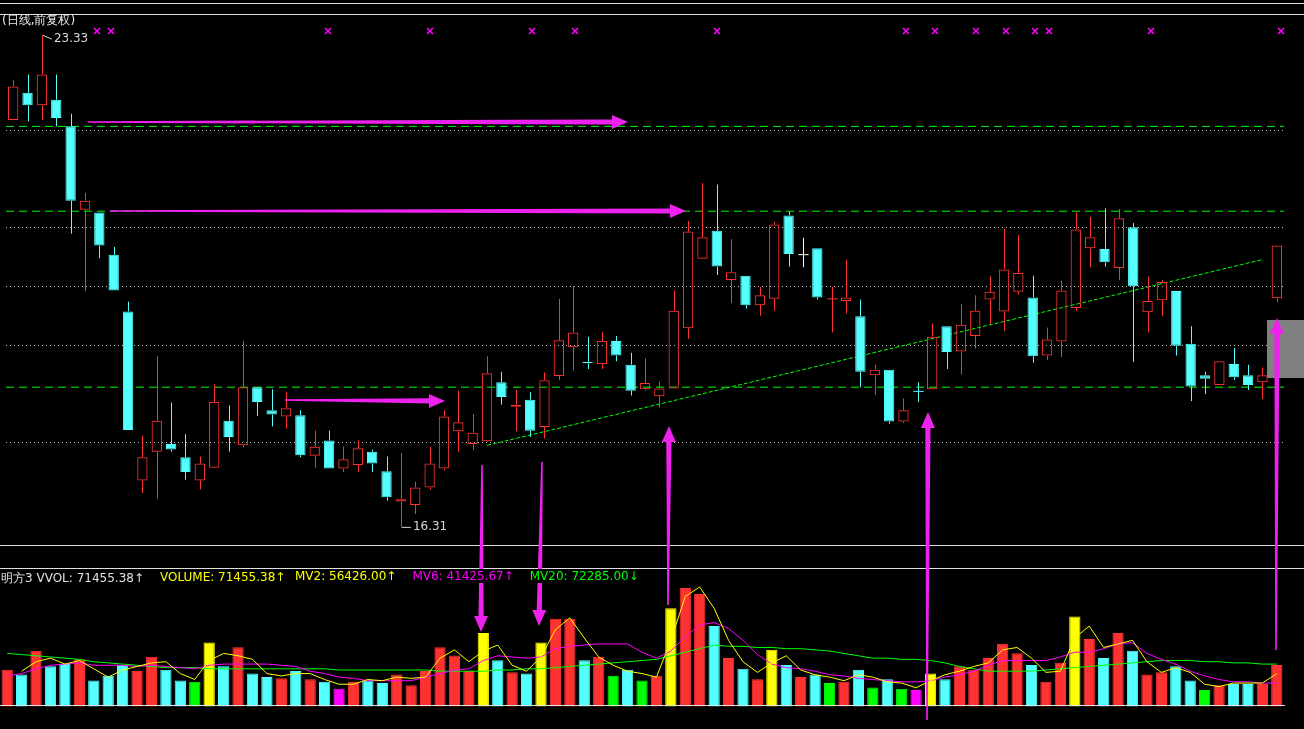 The height and width of the screenshot is (729, 1304). Describe the element at coordinates (71, 38) in the screenshot. I see `annotation: 23.33` at that location.